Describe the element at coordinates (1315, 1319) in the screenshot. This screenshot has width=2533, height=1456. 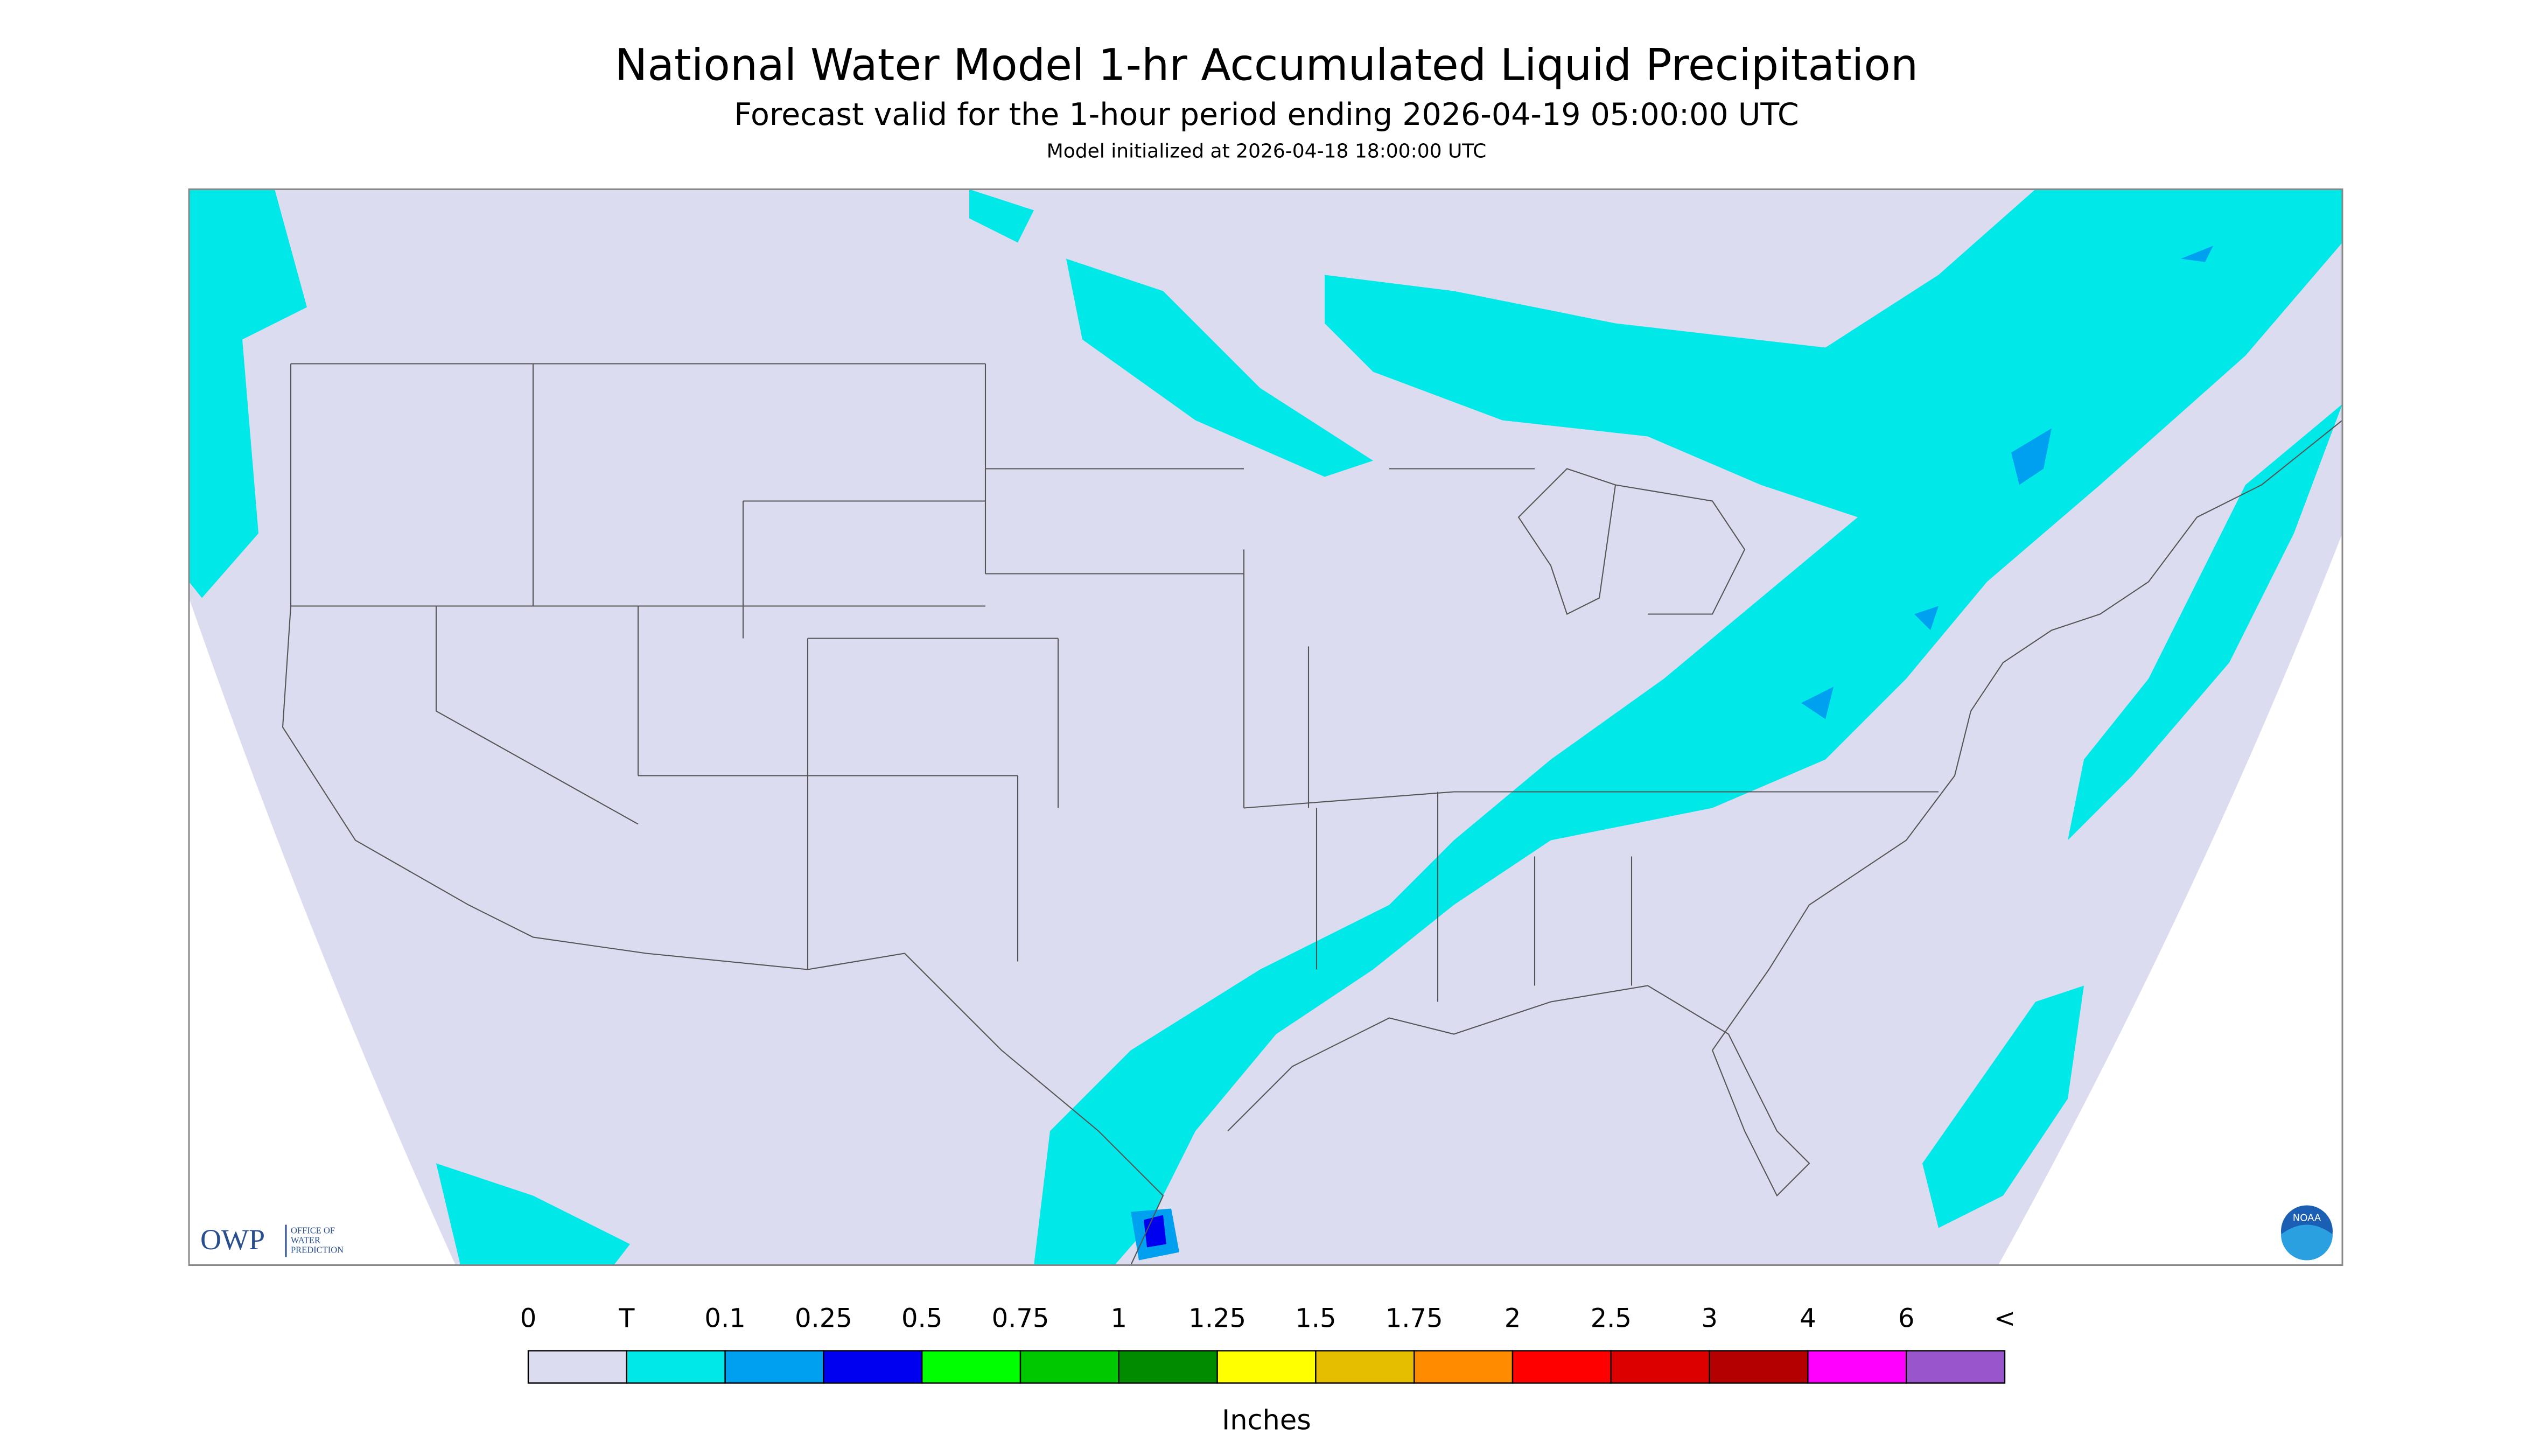
I see `colorbar-label: 1.5` at that location.